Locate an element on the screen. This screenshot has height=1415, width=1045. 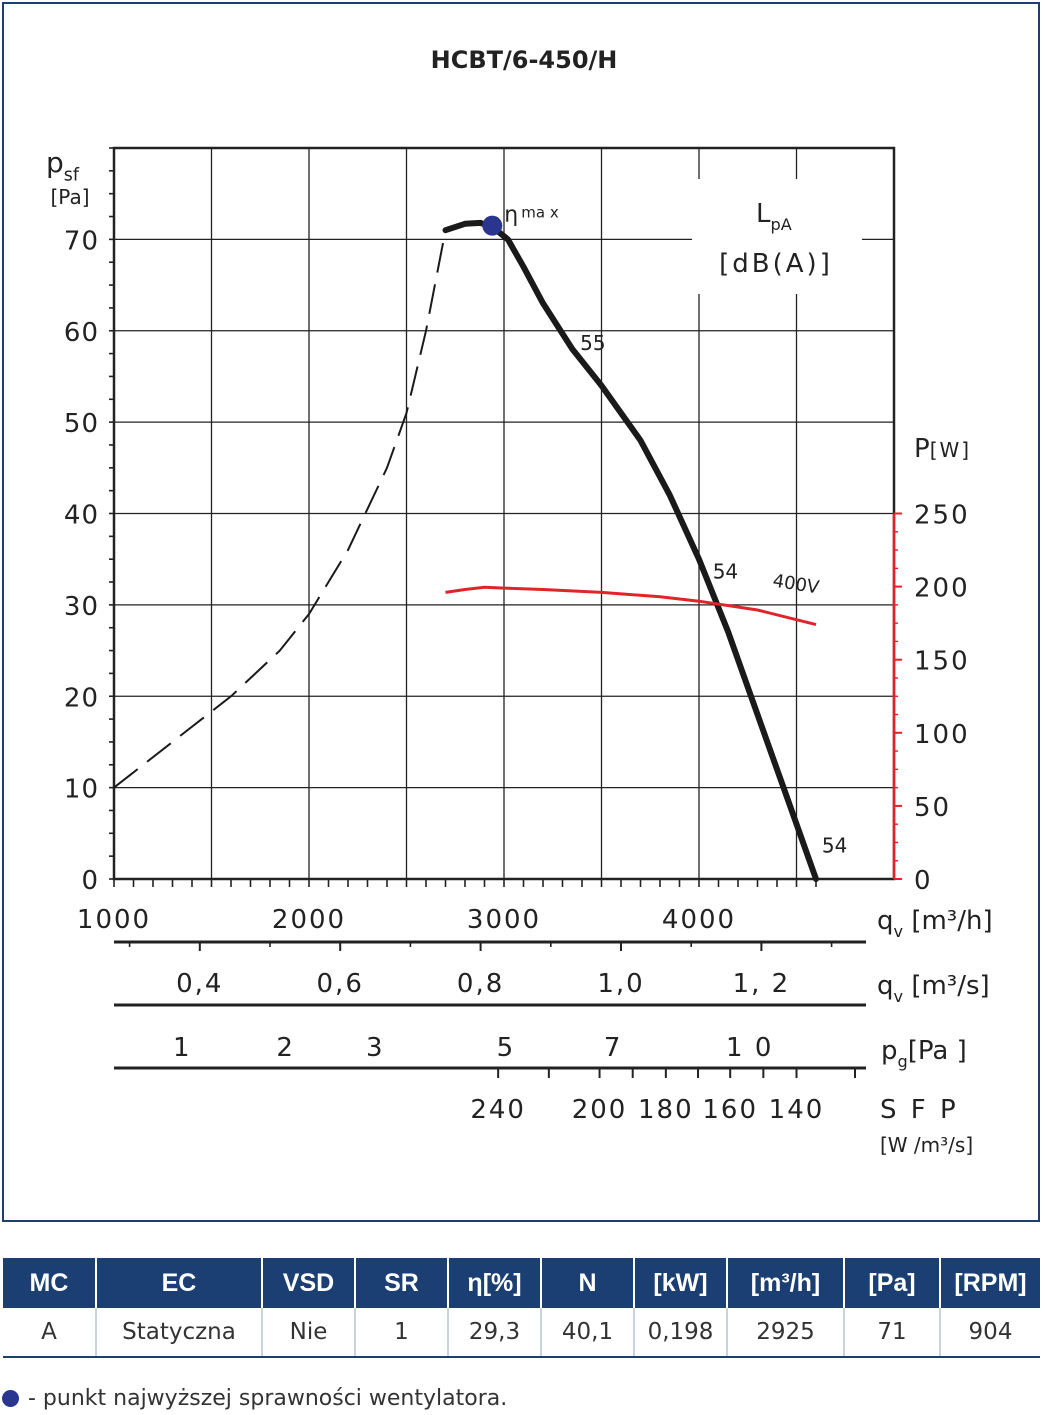
y-tick-label: 40 is located at coordinates (81, 516).